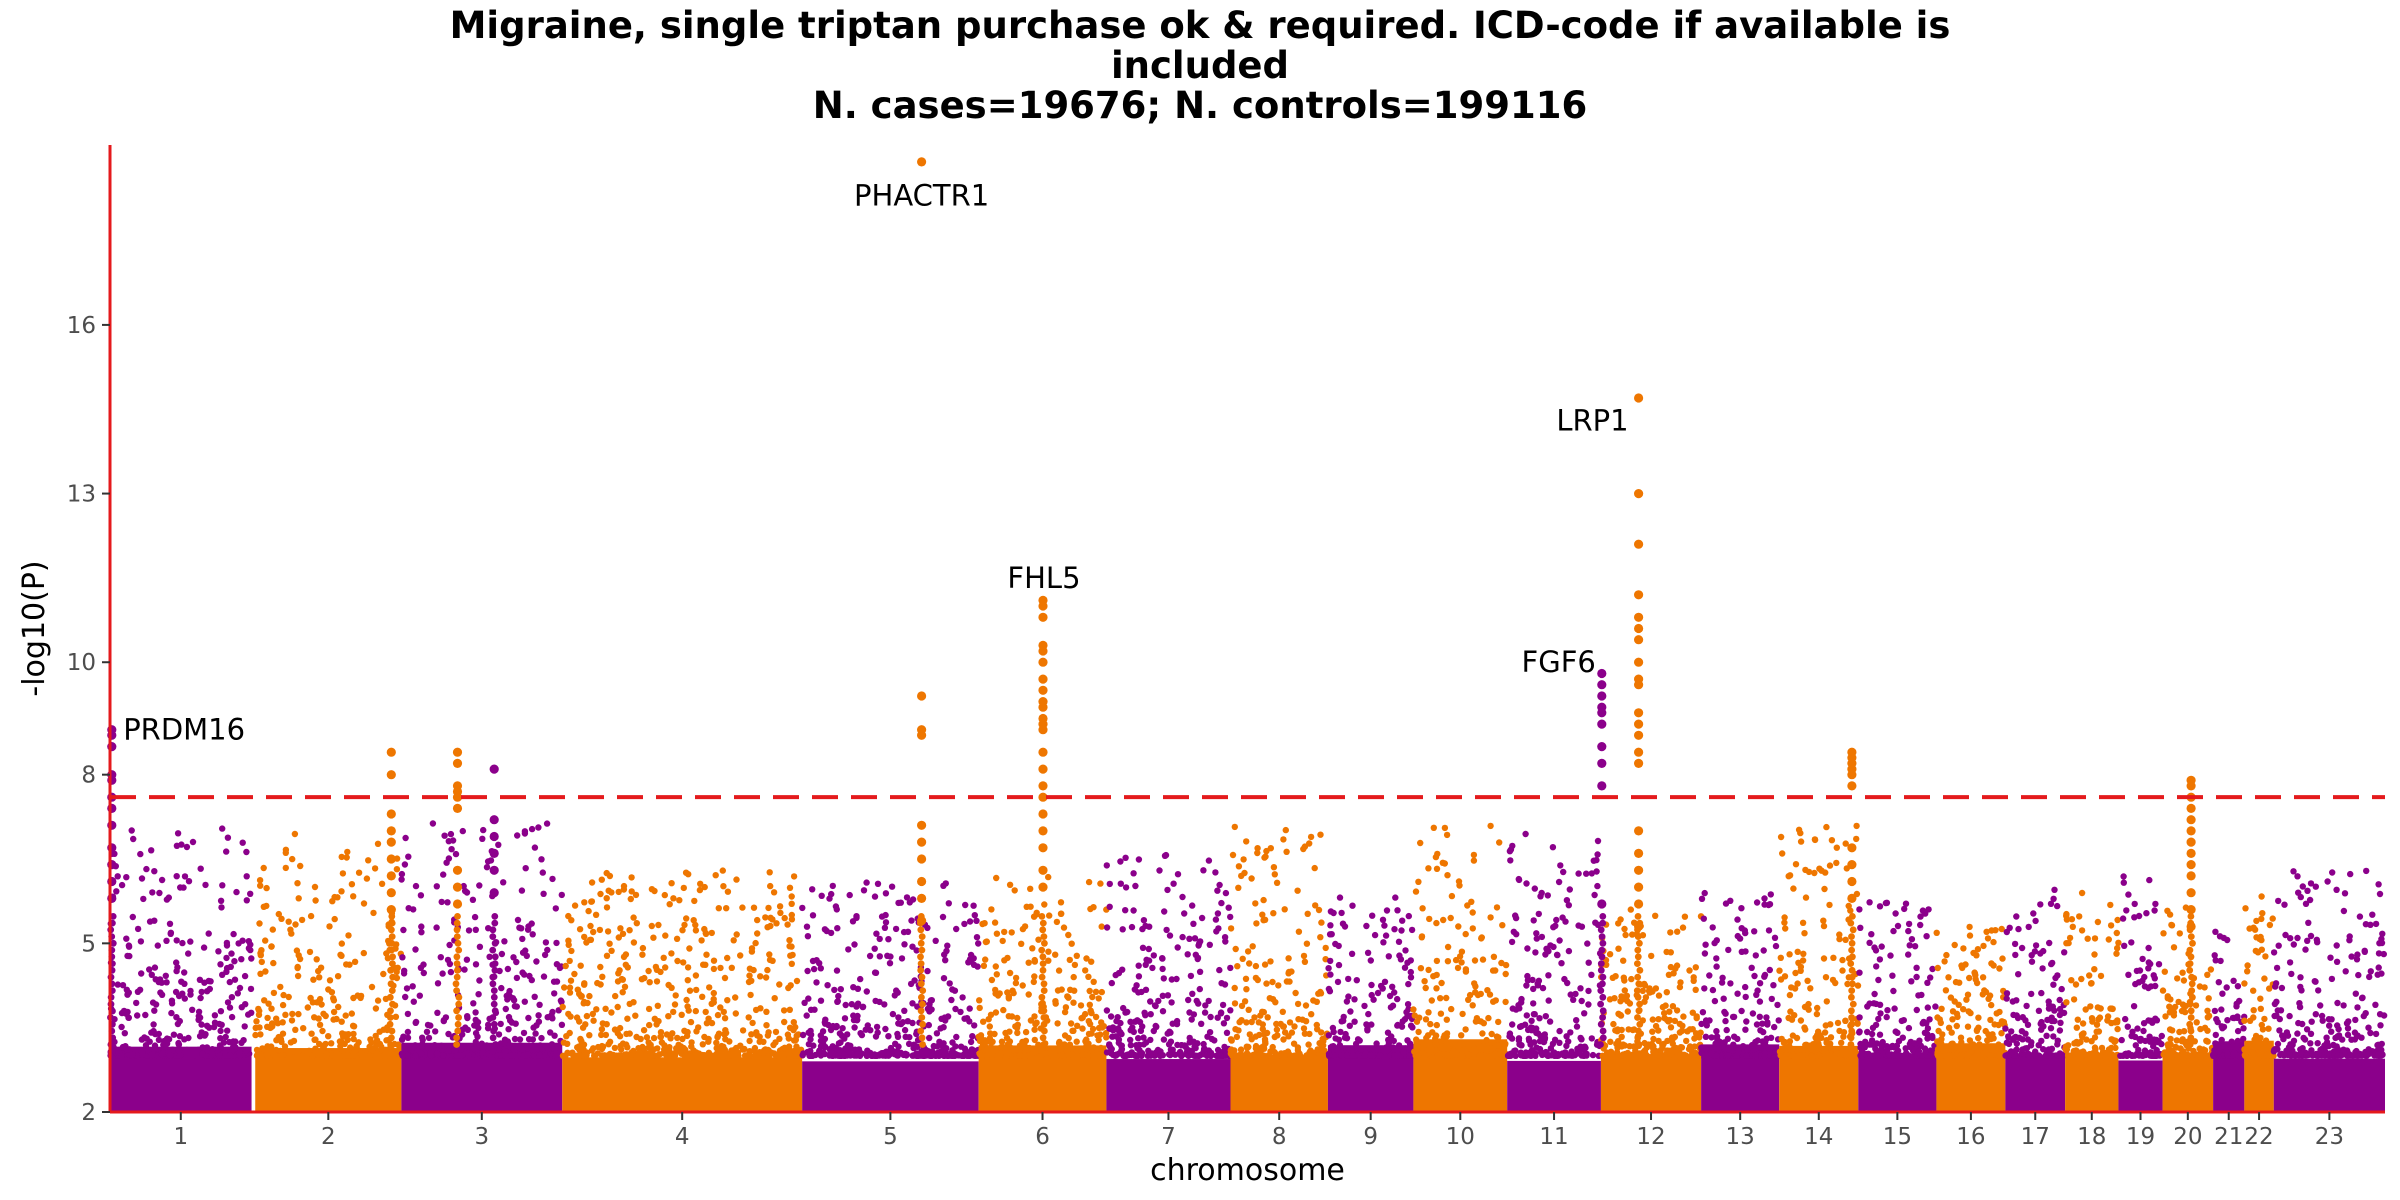 The width and height of the screenshot is (2400, 1200). What do you see at coordinates (1200, 105) in the screenshot?
I see `title-line-3: N. cases=19676; N. controls=199116` at bounding box center [1200, 105].